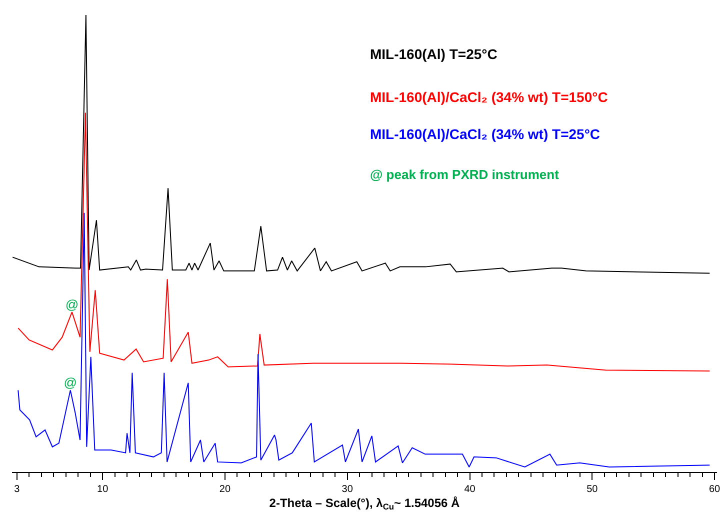 The width and height of the screenshot is (727, 520). Describe the element at coordinates (592, 489) in the screenshot. I see `x-tick-label: 50` at that location.